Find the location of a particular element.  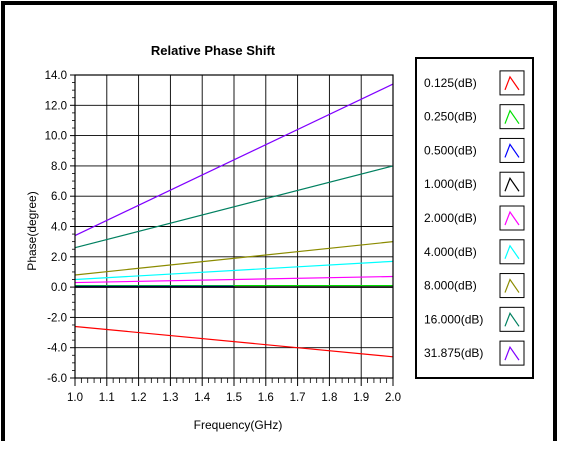

y-tick-label: -6.0 is located at coordinates (57, 379).